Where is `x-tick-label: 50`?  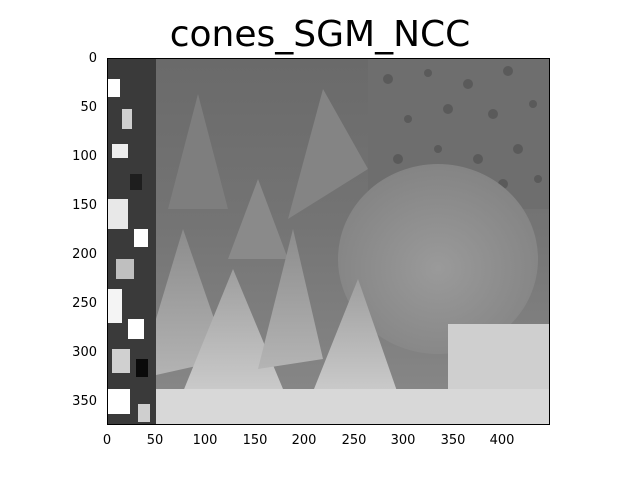 x-tick-label: 50 is located at coordinates (155, 440).